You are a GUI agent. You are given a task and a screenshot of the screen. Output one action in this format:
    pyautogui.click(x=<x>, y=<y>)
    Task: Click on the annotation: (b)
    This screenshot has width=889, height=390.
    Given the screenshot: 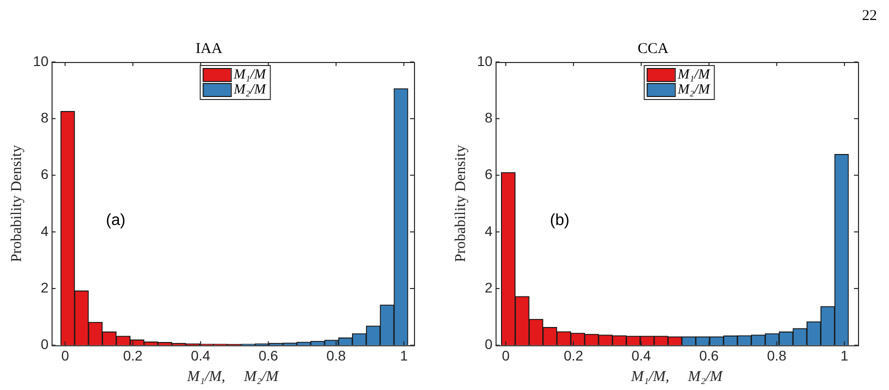 What is the action you would take?
    pyautogui.click(x=560, y=220)
    